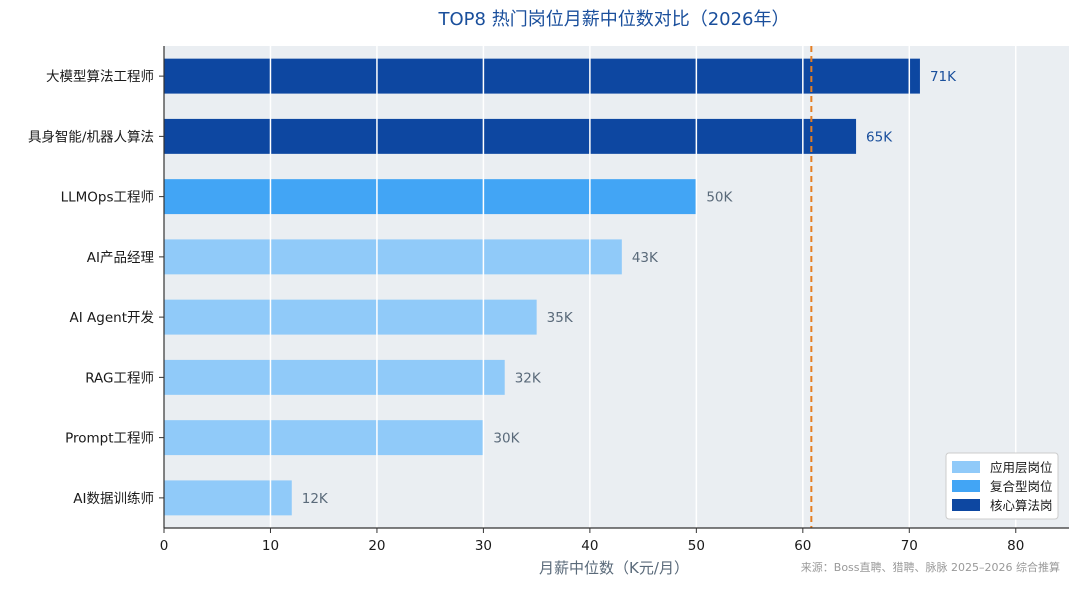  Describe the element at coordinates (879, 137) in the screenshot. I see `value-label: 65K` at that location.